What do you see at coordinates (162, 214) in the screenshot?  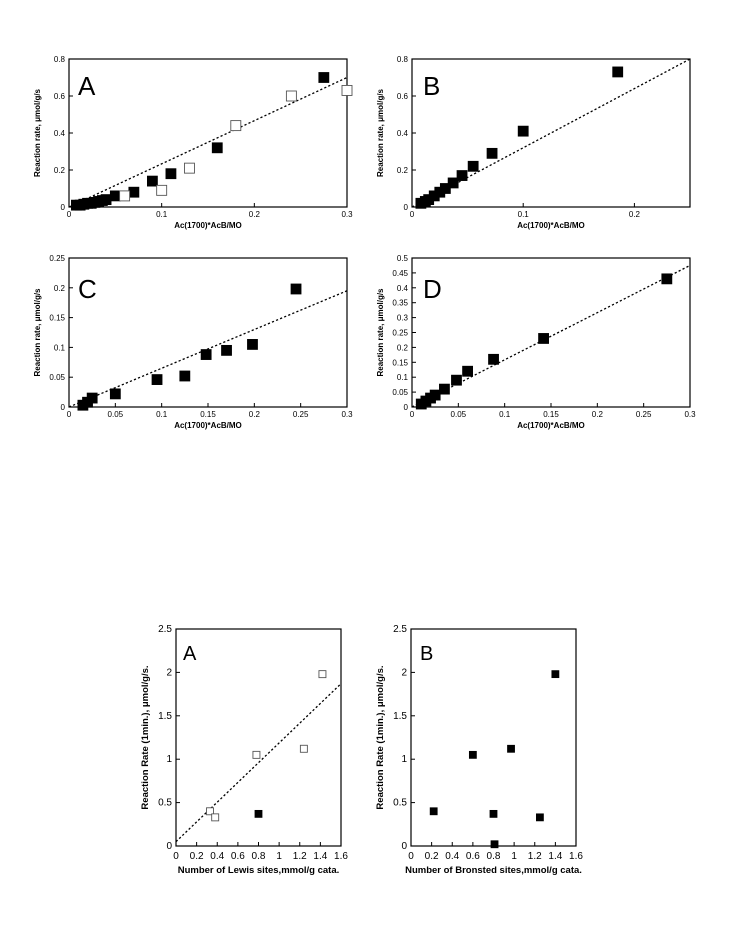 I see `x-tick-label: 0.1` at bounding box center [162, 214].